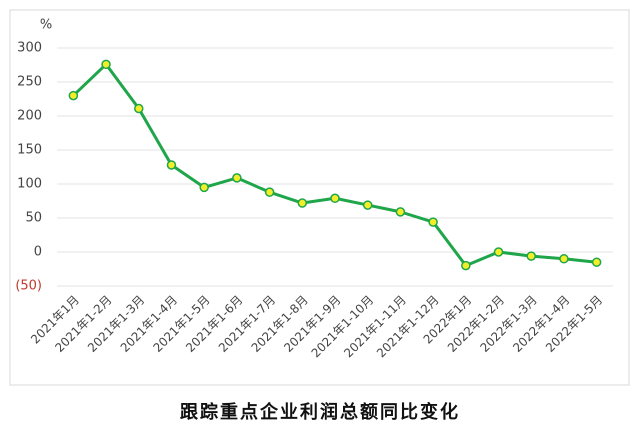 Image resolution: width=640 pixels, height=448 pixels. What do you see at coordinates (29, 82) in the screenshot?
I see `y-tick-label: 250` at bounding box center [29, 82].